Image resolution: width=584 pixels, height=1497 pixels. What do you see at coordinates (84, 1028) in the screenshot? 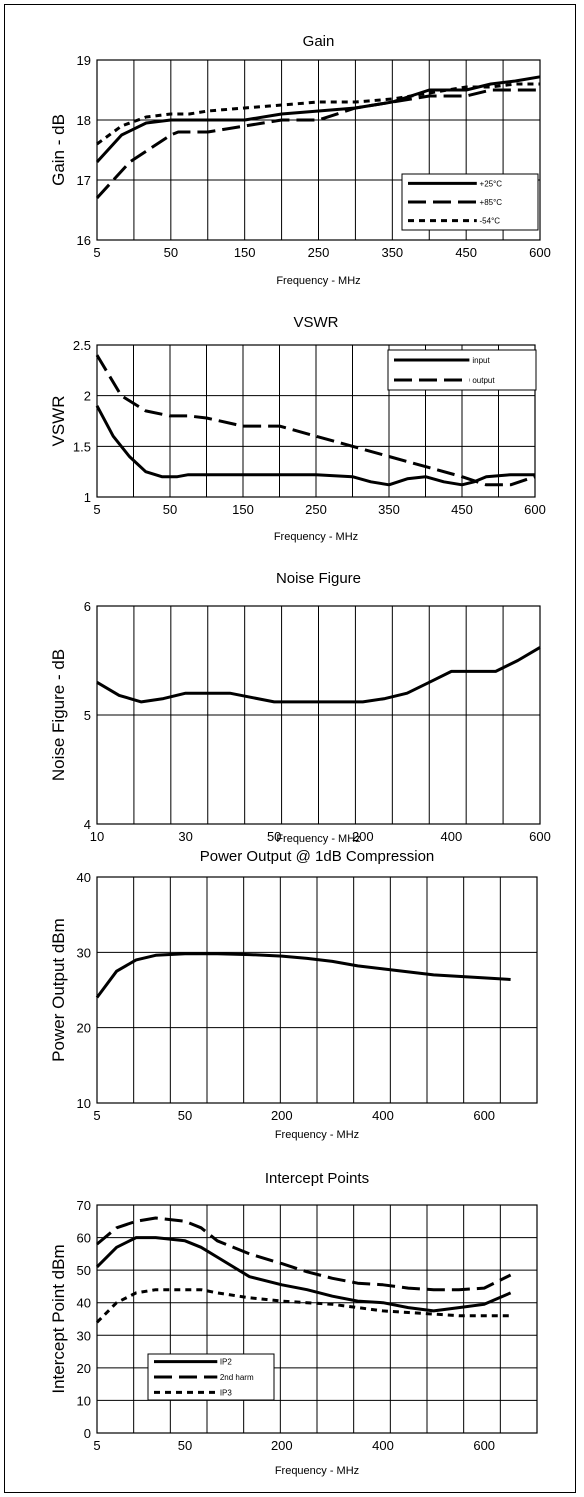
I see `power-output-ytick-label: 20` at bounding box center [84, 1028].